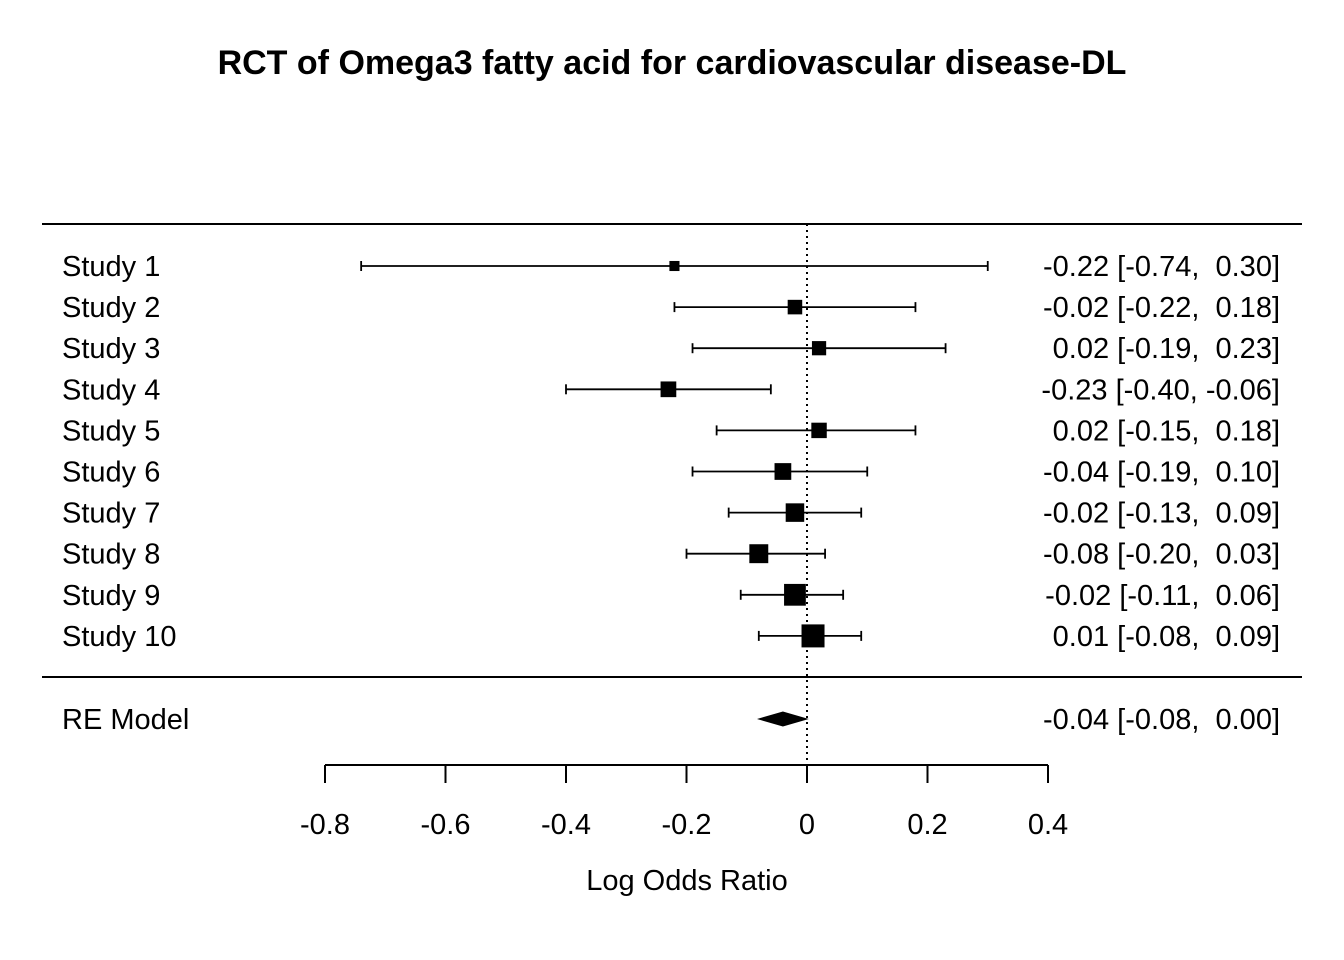 This screenshot has height=960, width=1344. What do you see at coordinates (111, 514) in the screenshot?
I see `study-label: Study 7` at bounding box center [111, 514].